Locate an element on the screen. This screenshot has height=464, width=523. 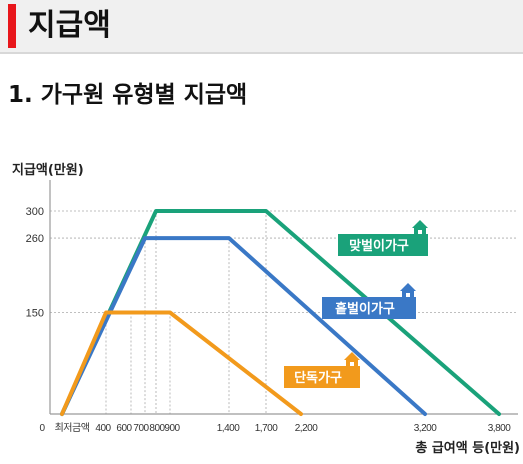
series-label-1: 맞벌이가구 is located at coordinates (383, 238).